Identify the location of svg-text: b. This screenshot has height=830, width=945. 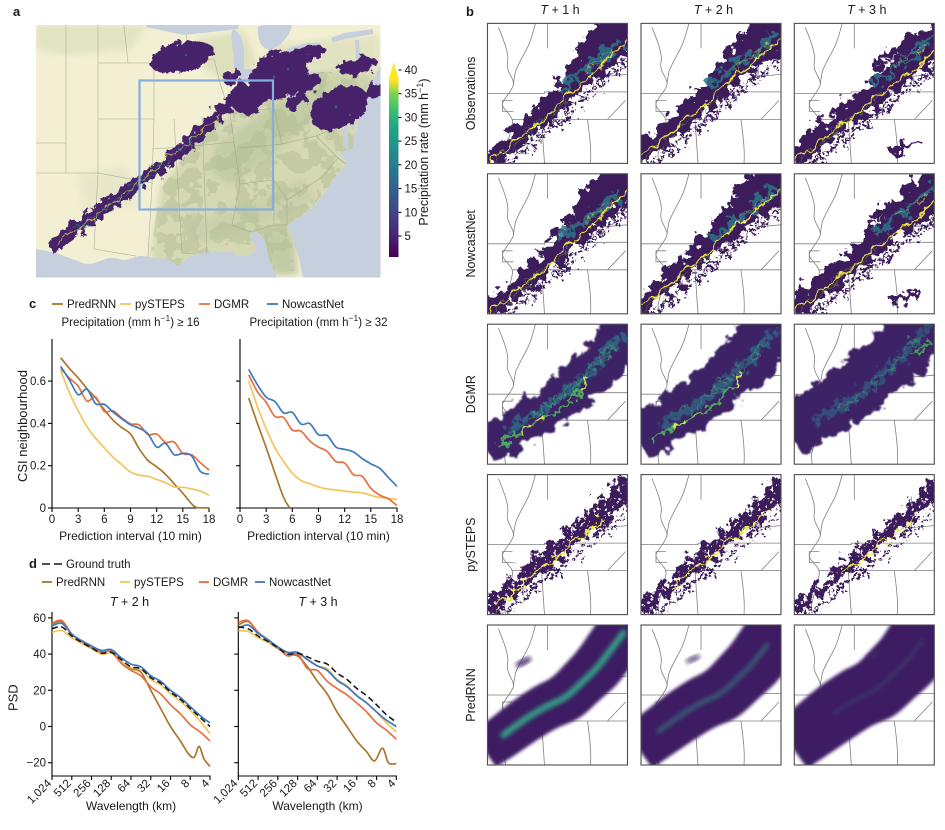
(470, 11).